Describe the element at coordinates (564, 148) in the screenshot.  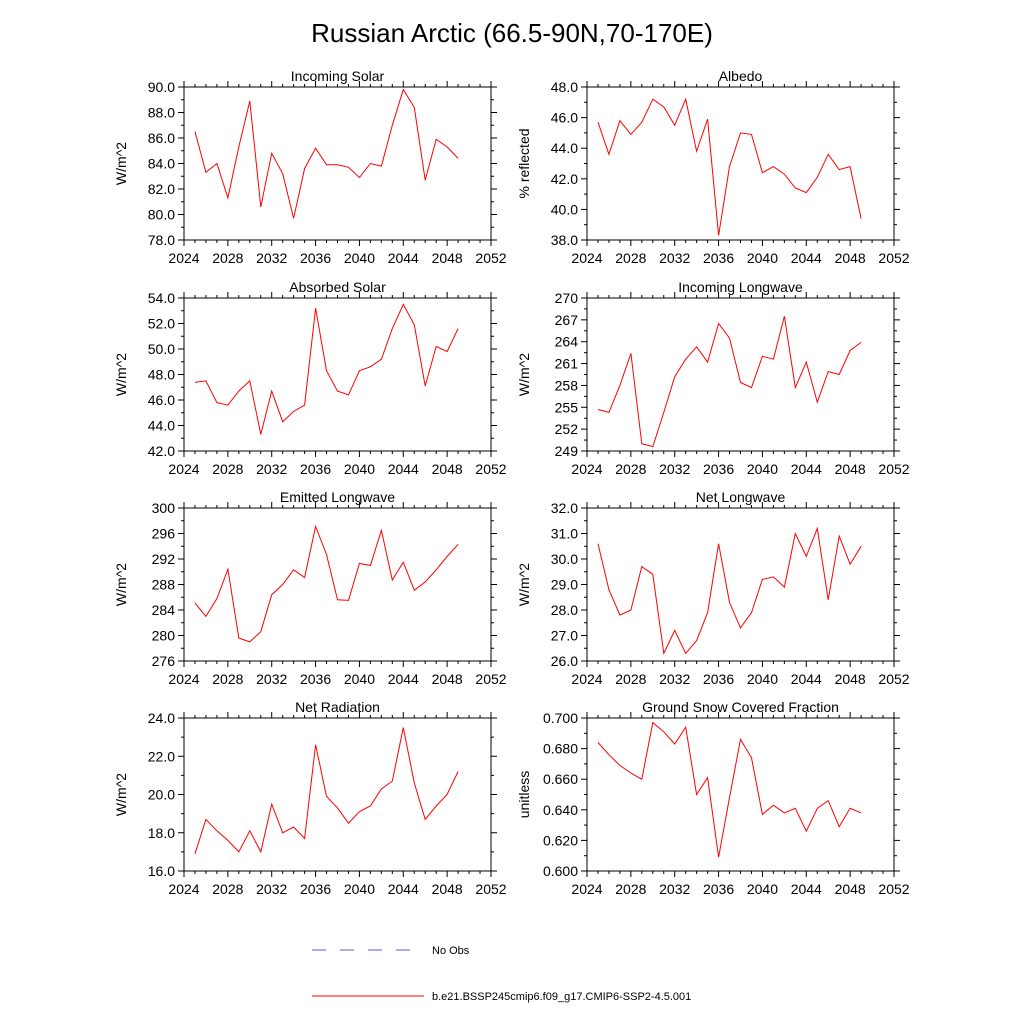
I see `y-tick-label: 44.0` at that location.